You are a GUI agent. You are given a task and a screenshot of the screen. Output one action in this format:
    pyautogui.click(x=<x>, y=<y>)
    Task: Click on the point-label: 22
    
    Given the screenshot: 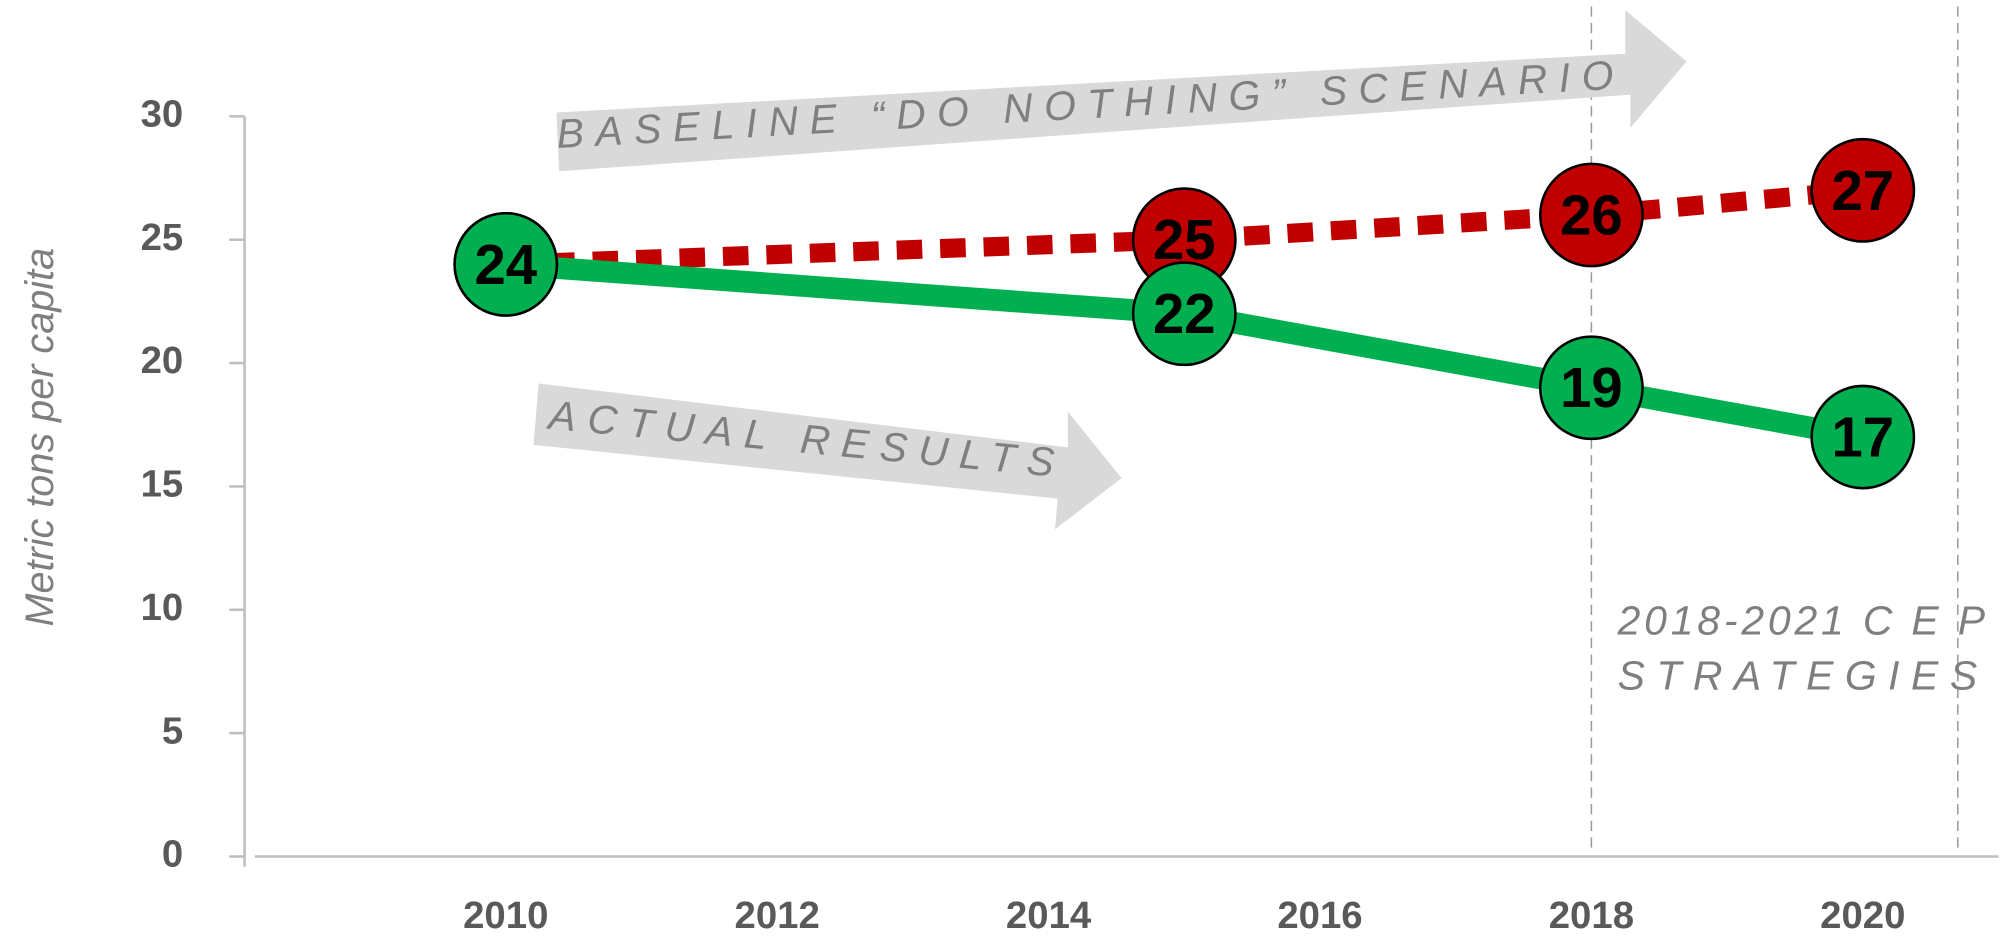 What is the action you would take?
    pyautogui.click(x=1184, y=313)
    